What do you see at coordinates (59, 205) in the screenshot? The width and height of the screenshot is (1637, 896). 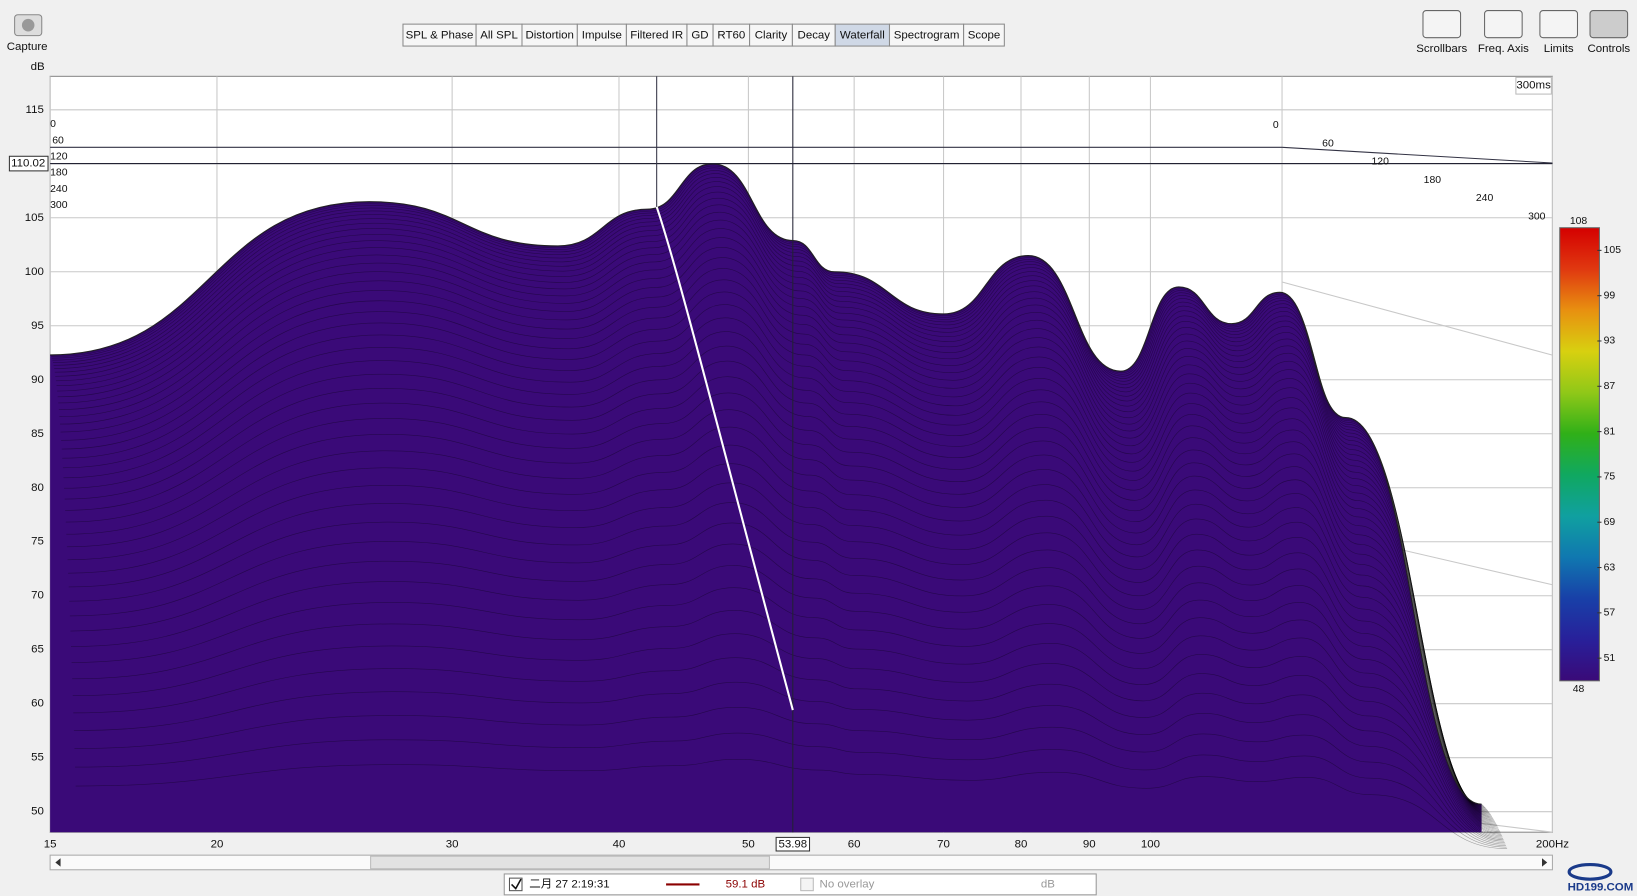 I see `time-tick-label: 300` at bounding box center [59, 205].